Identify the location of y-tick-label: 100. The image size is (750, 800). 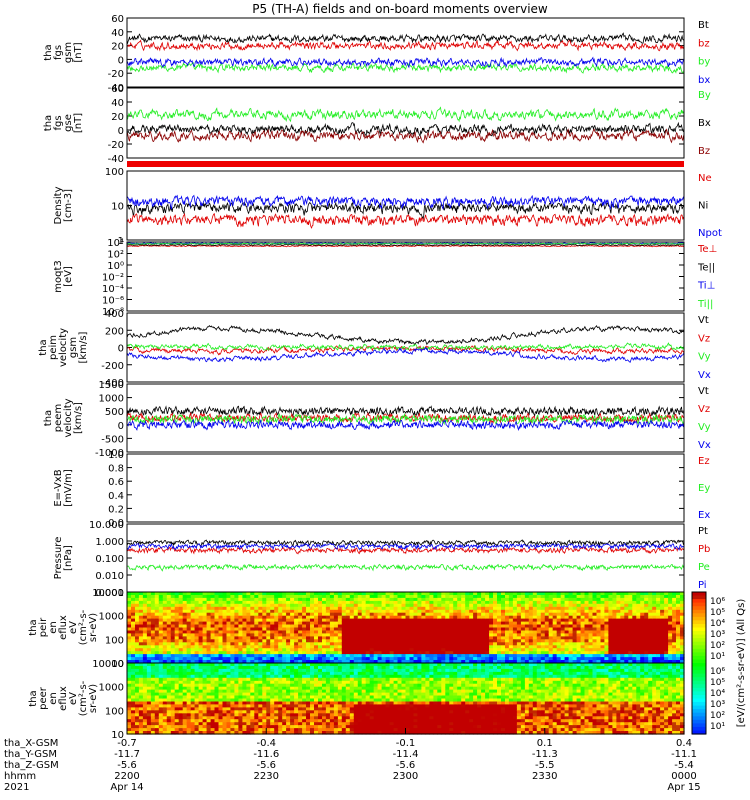
(114, 640).